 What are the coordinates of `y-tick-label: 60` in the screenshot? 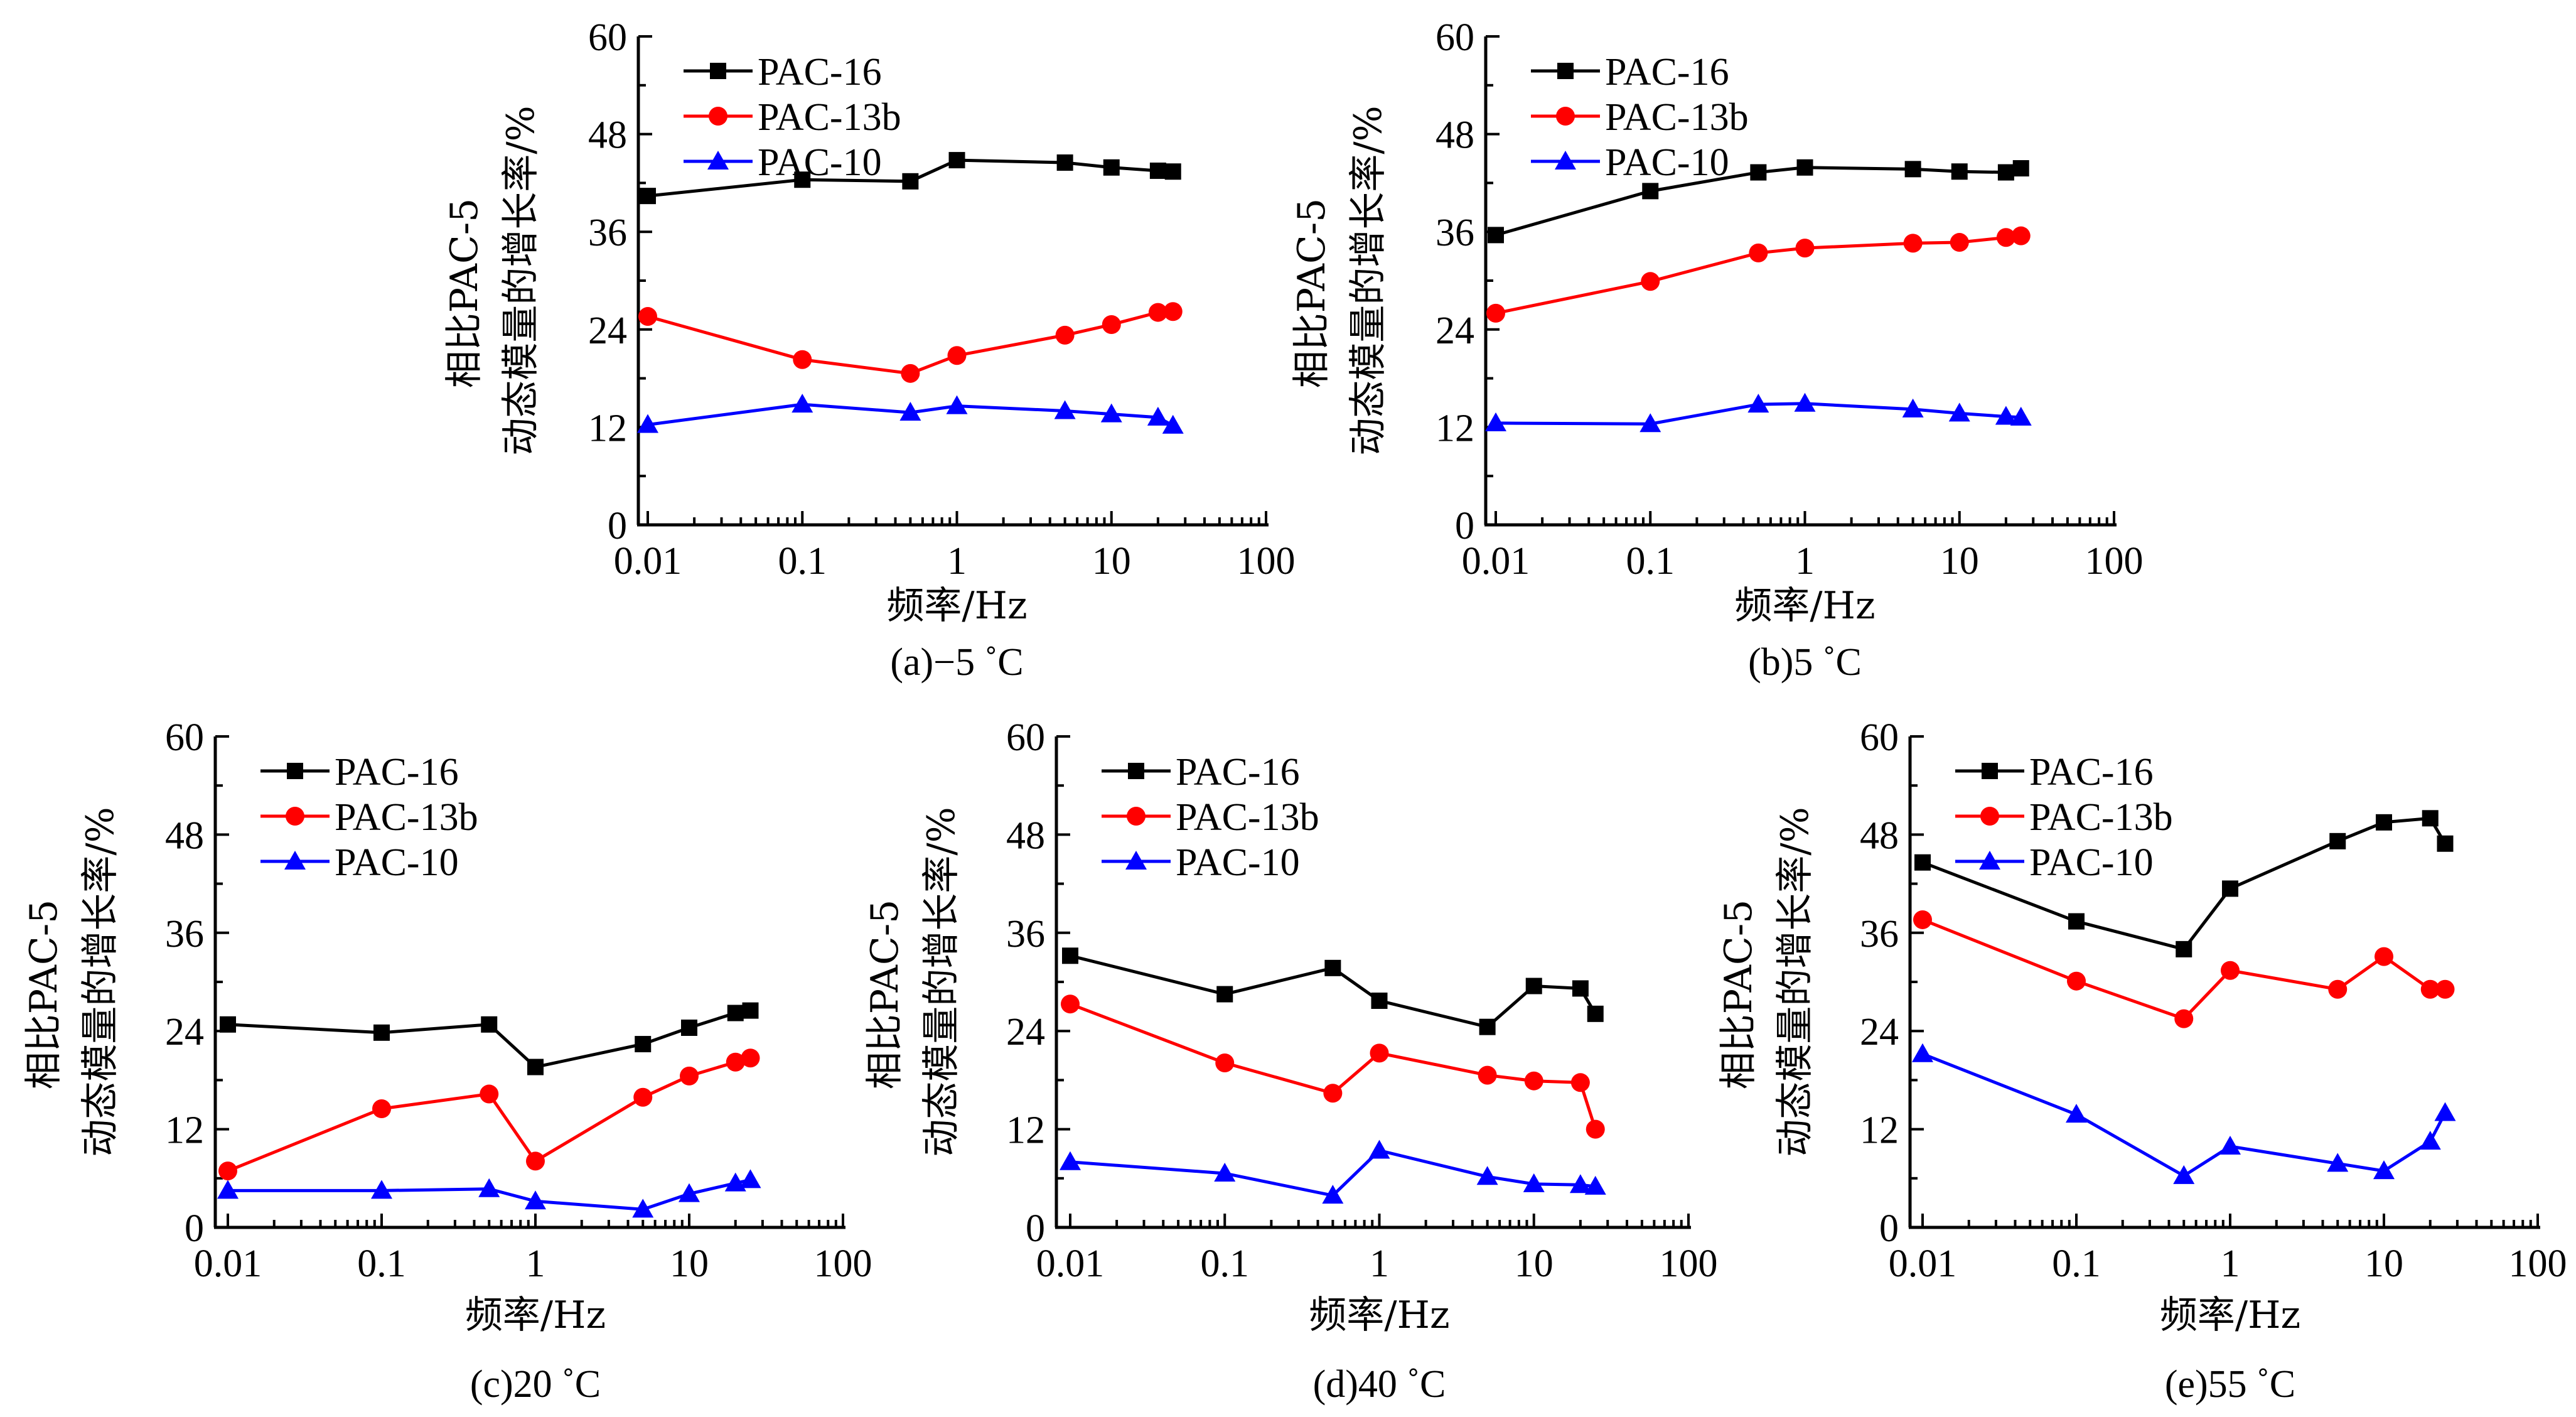 It's located at (1025, 737).